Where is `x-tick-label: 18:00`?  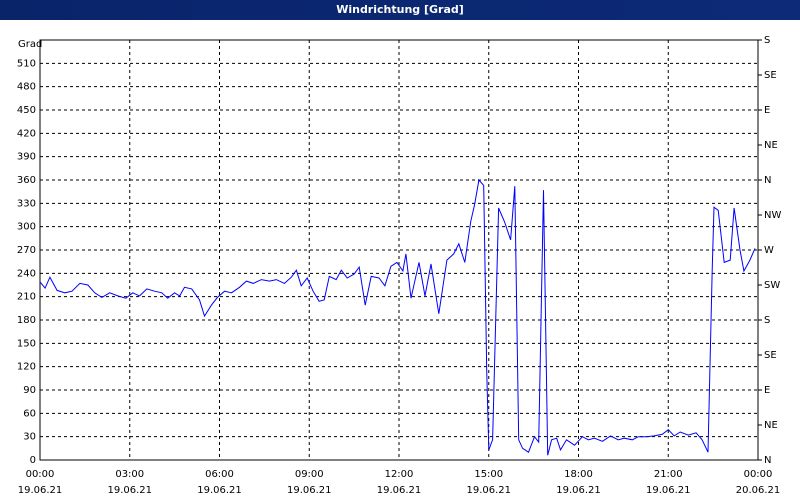
x-tick-label: 18:00 is located at coordinates (578, 474).